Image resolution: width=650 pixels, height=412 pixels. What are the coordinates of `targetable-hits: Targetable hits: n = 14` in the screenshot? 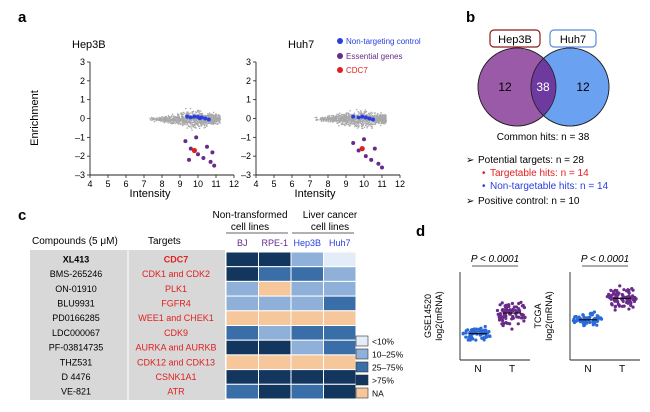 It's located at (539, 173).